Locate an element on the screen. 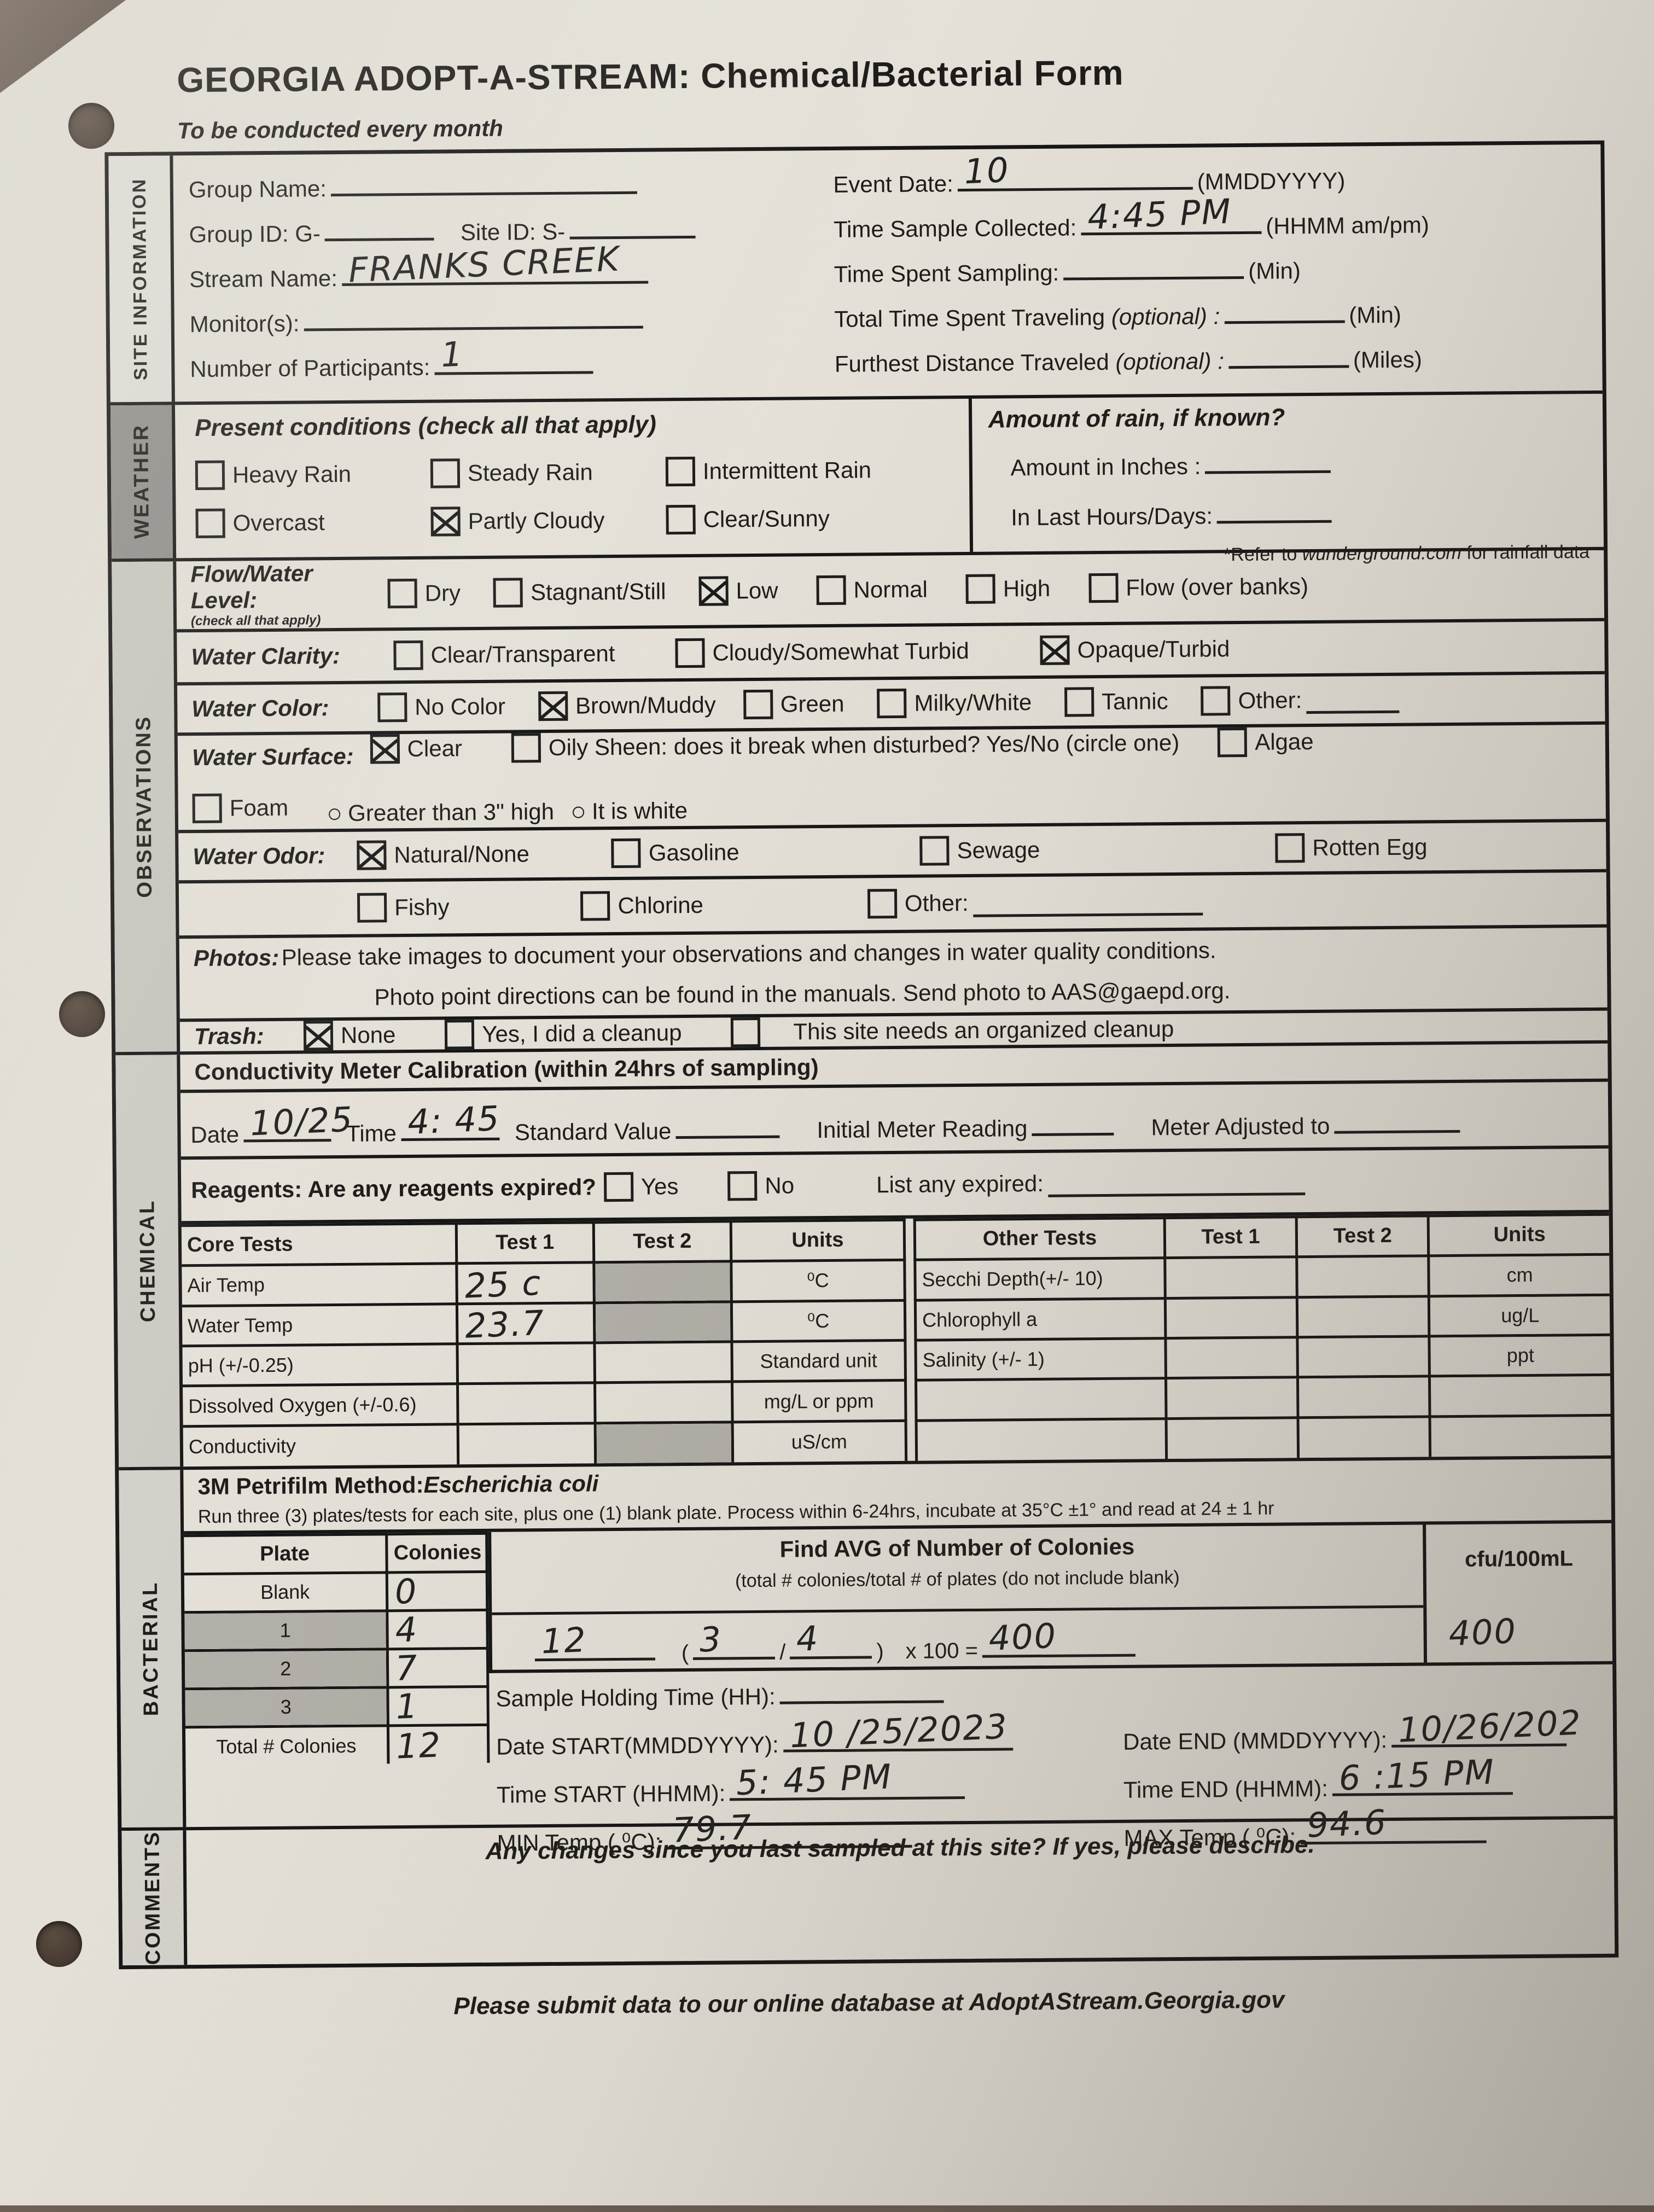 The height and width of the screenshot is (2212, 1654). adjusted-label: Meter Adjusted to is located at coordinates (1240, 1126).